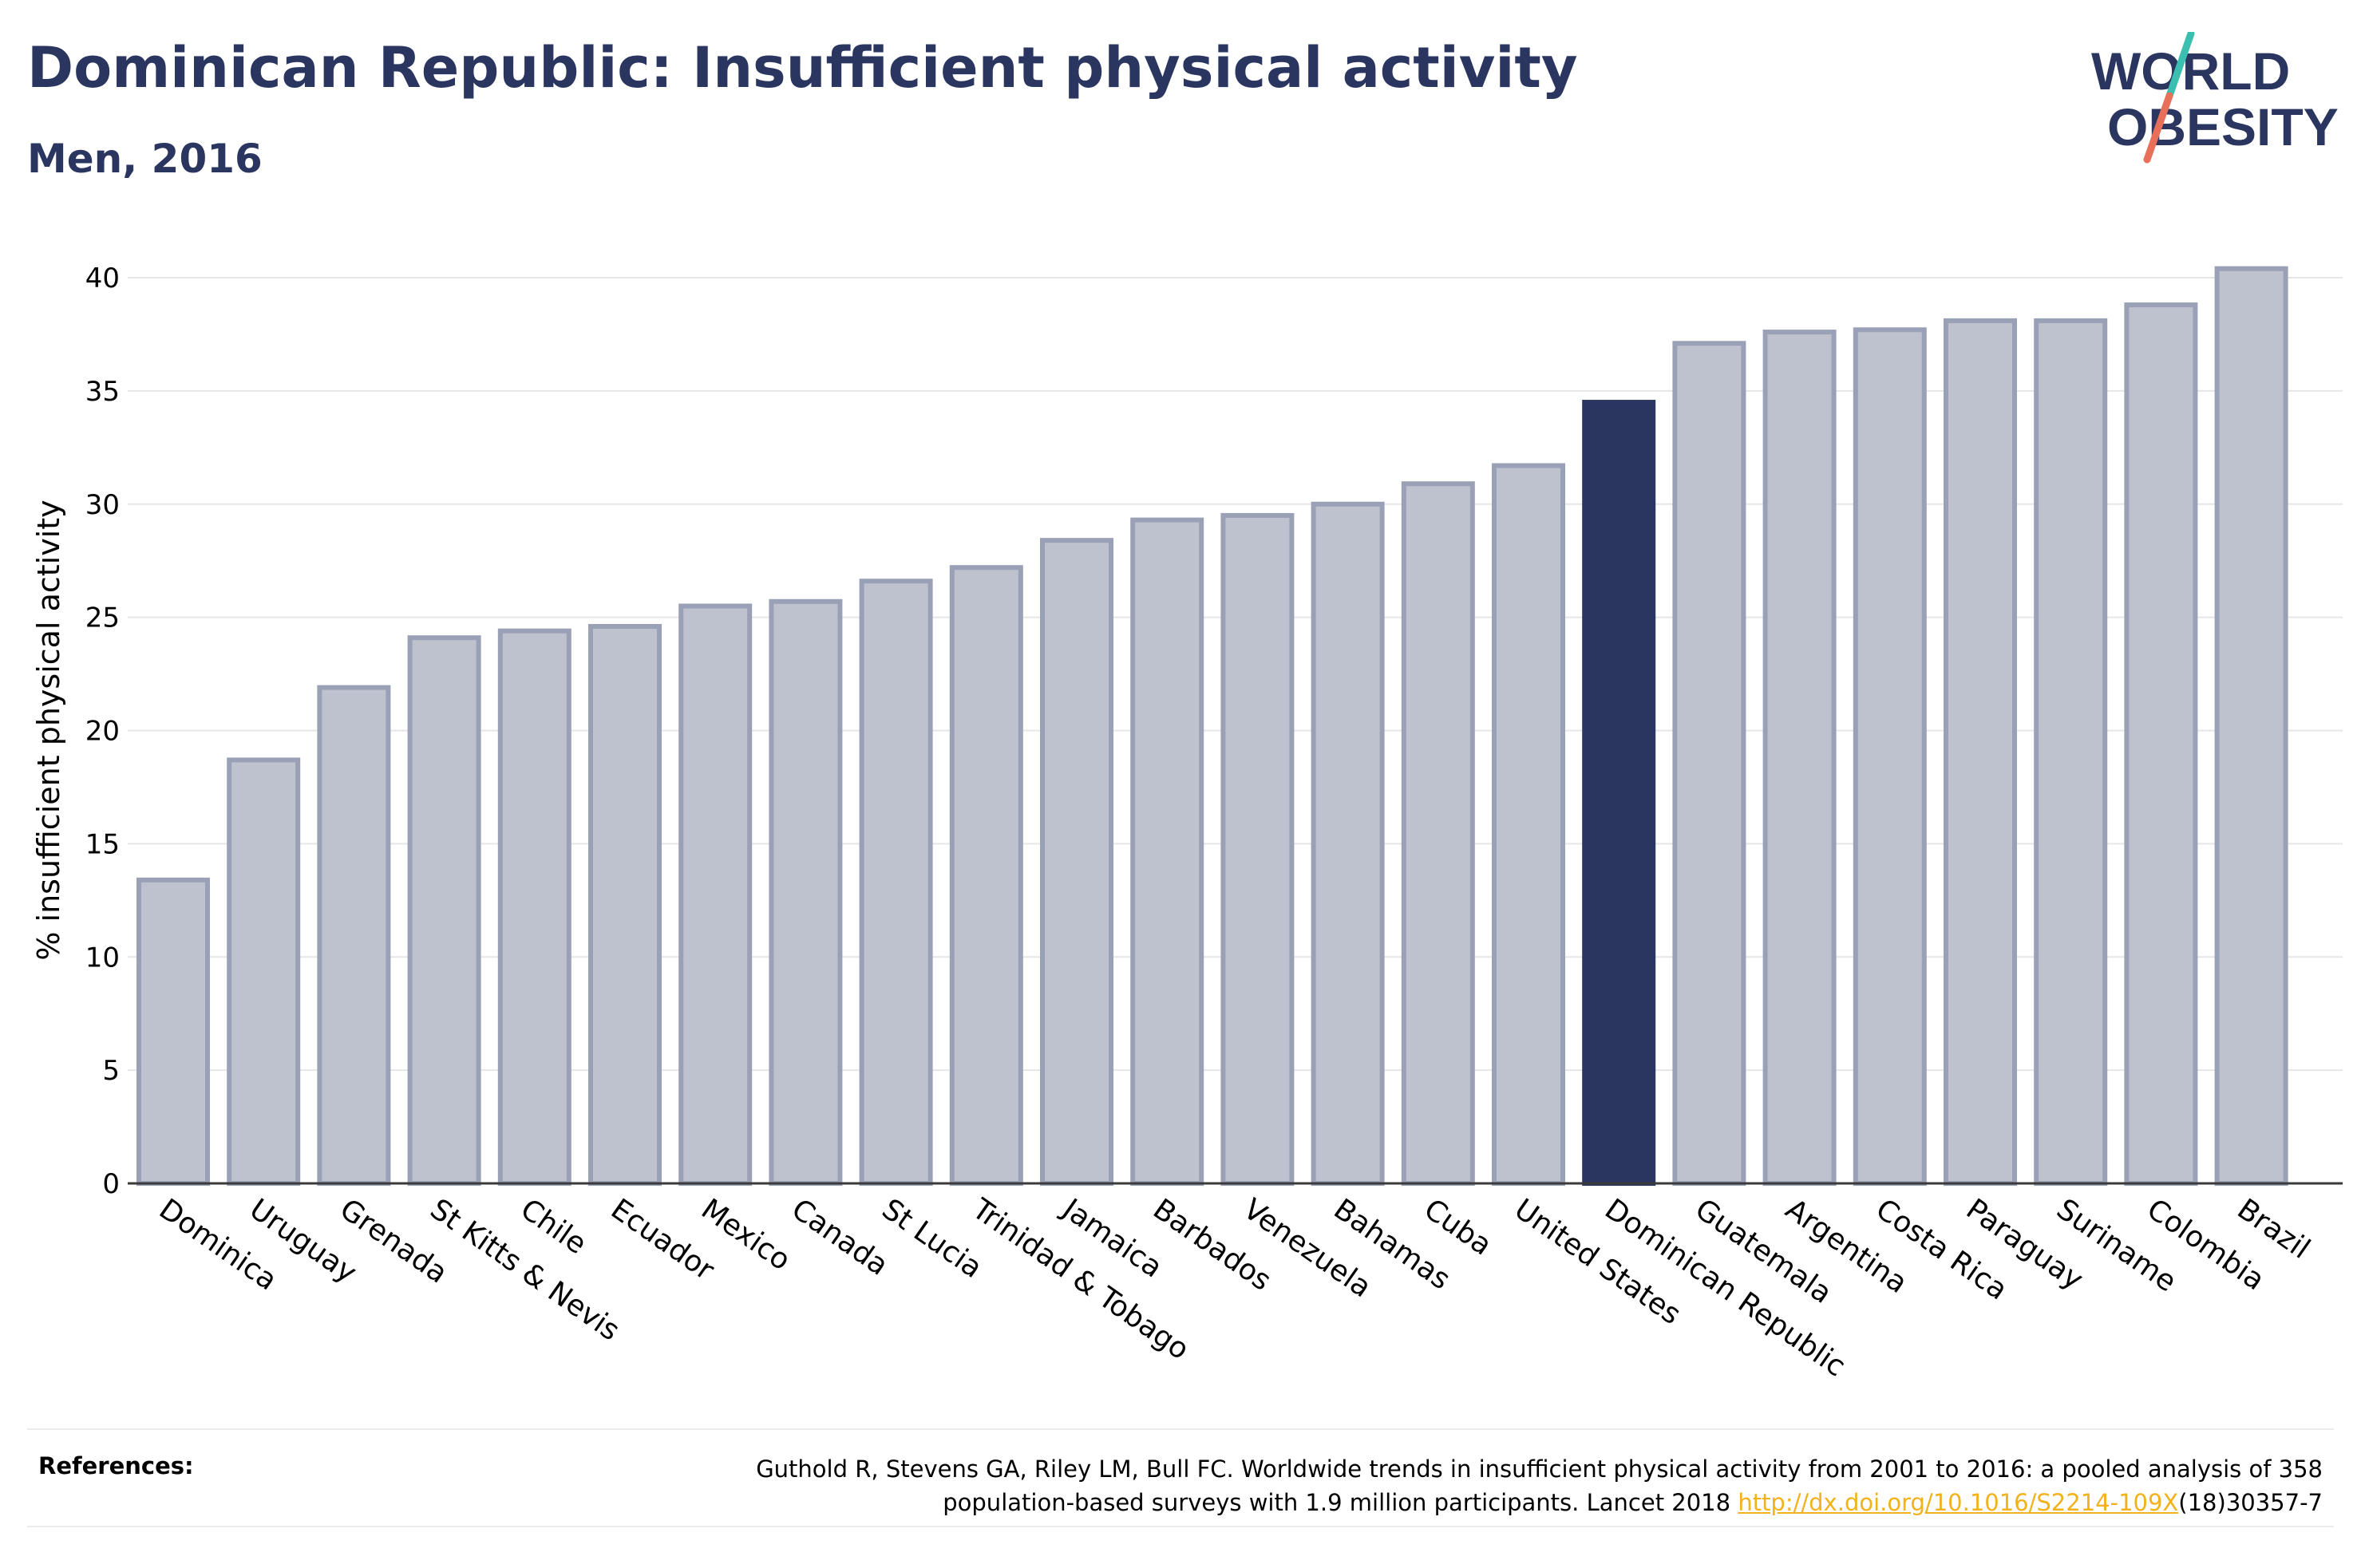 The height and width of the screenshot is (1568, 2361). Describe the element at coordinates (715, 895) in the screenshot. I see `bar-mexico` at that location.